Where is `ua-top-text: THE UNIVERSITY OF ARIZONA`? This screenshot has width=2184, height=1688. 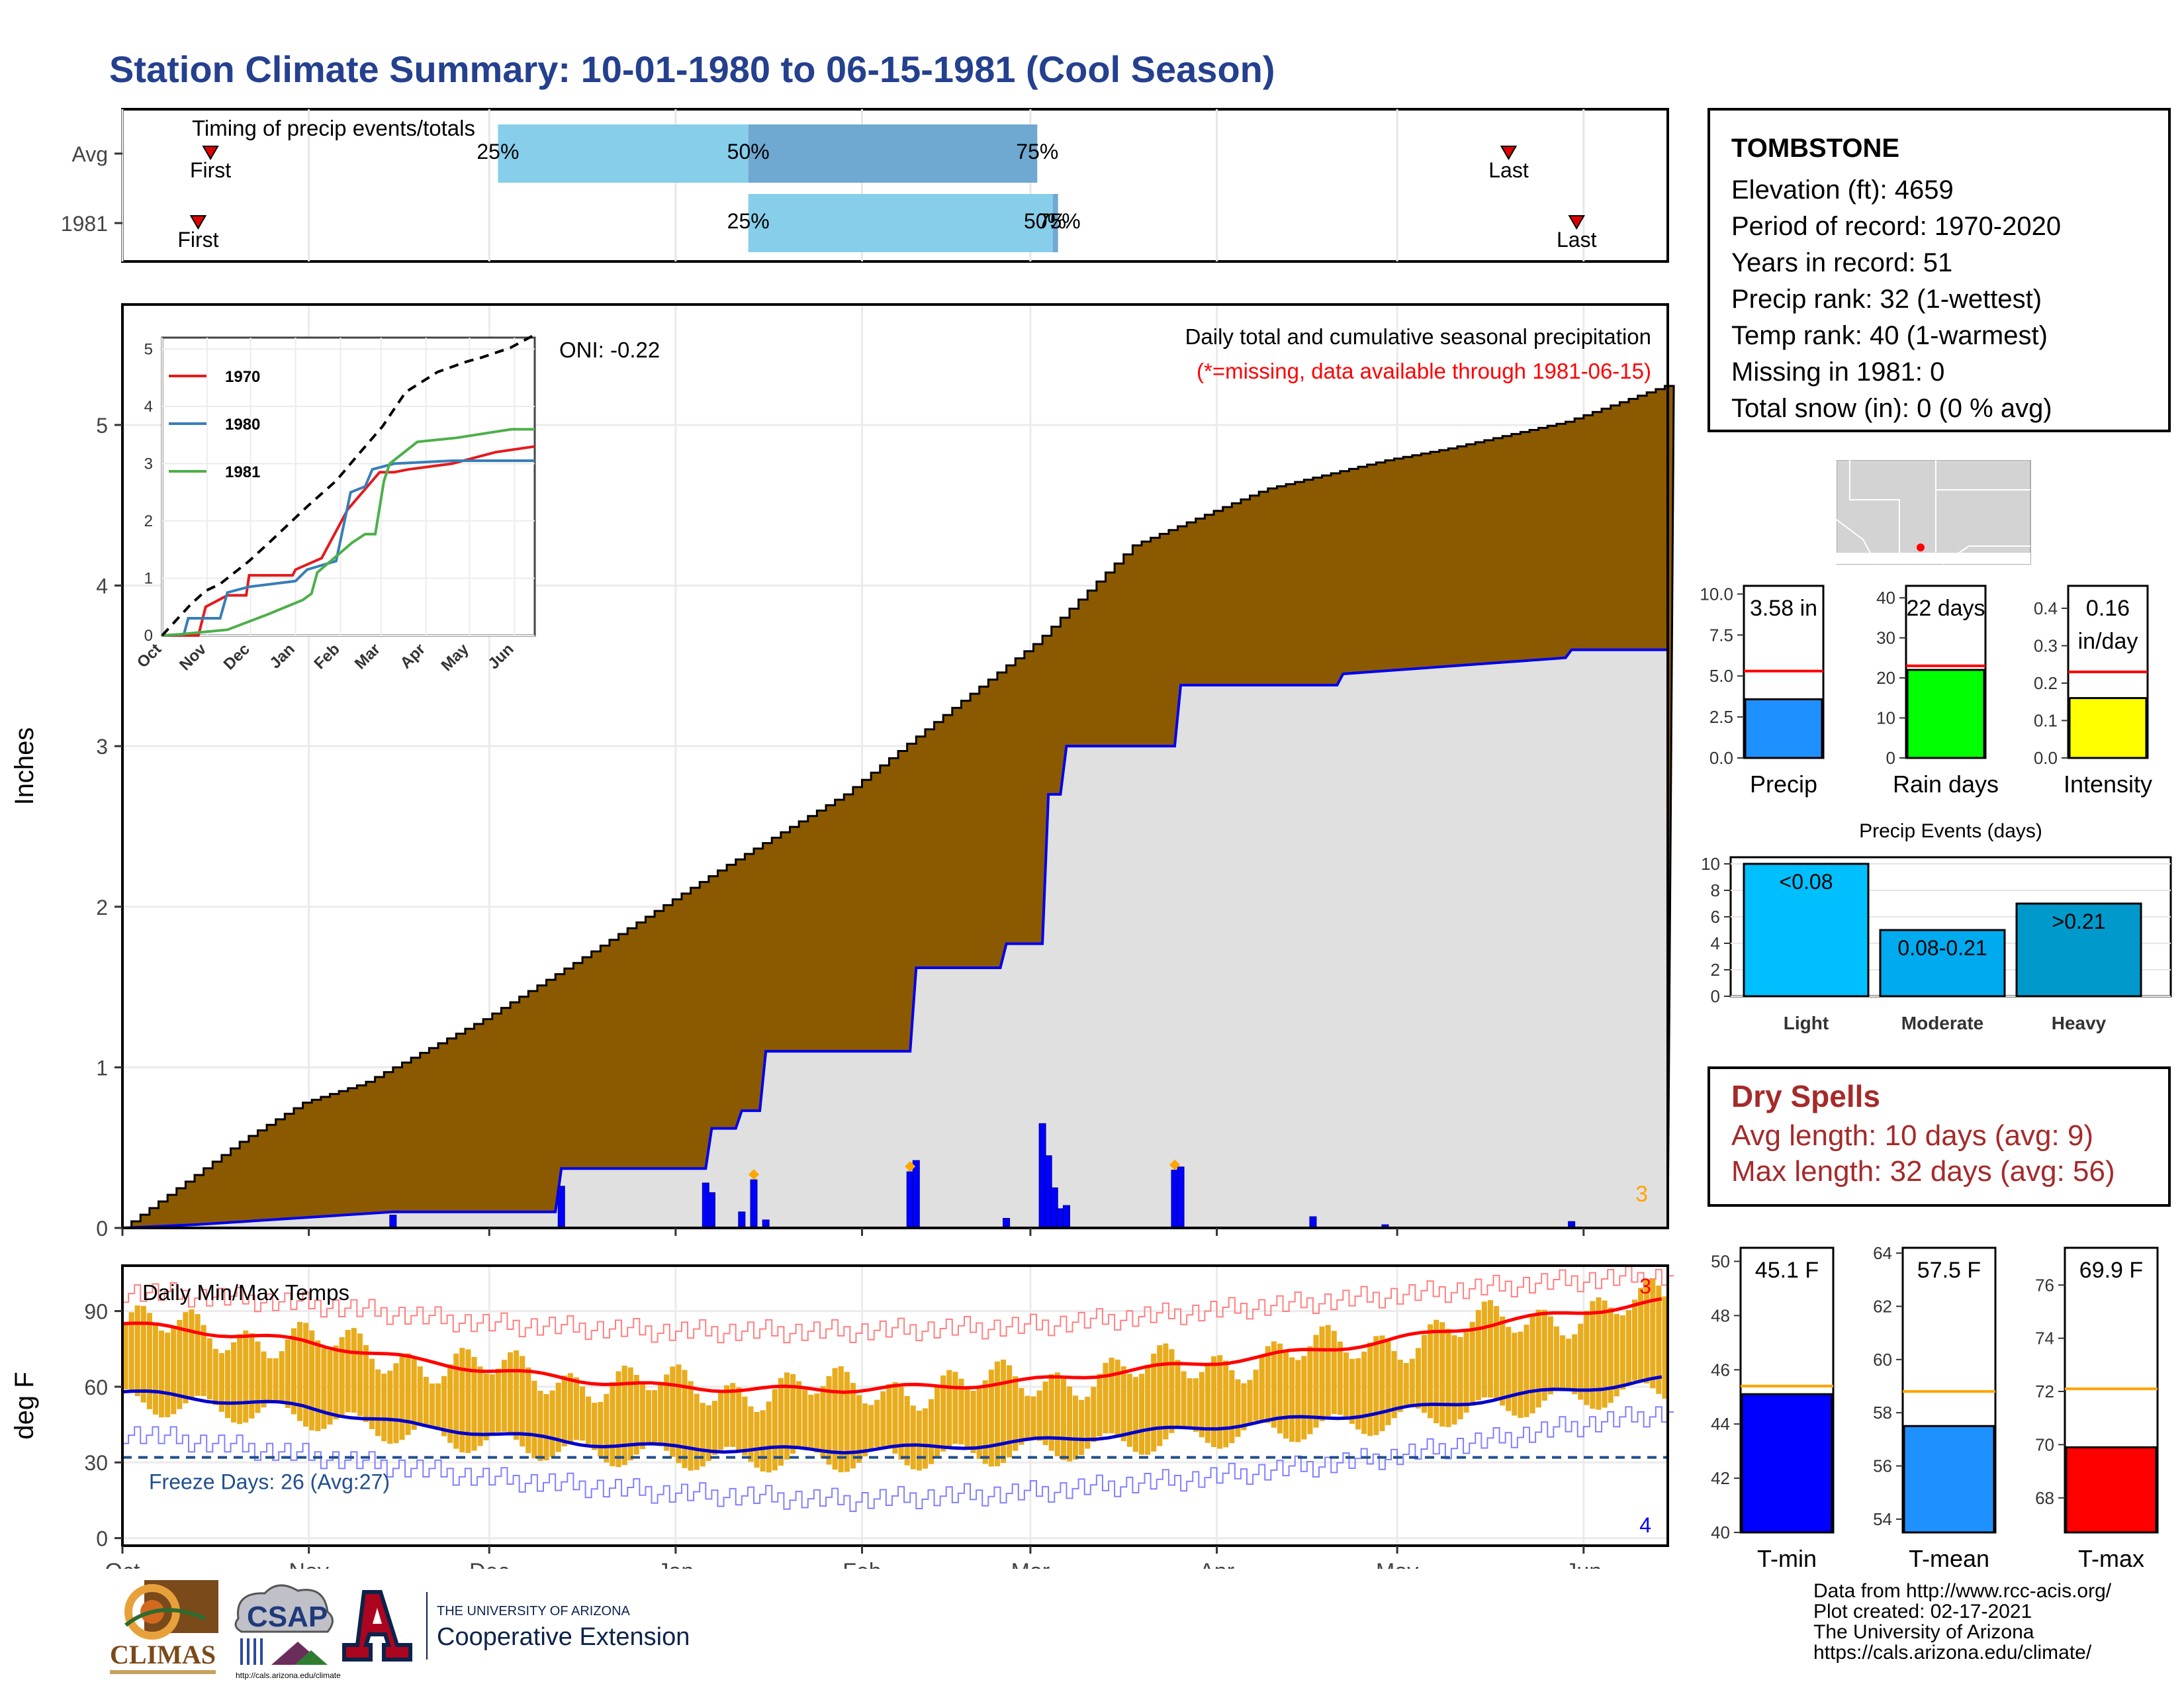
ua-top-text: THE UNIVERSITY OF ARIZONA is located at coordinates (534, 1611).